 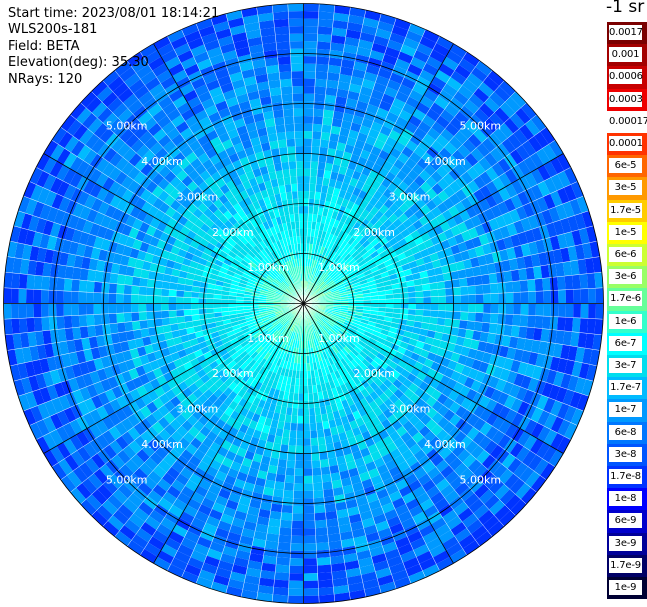 I want to click on elevation: Elevation(deg): 35.30, so click(x=78, y=63).